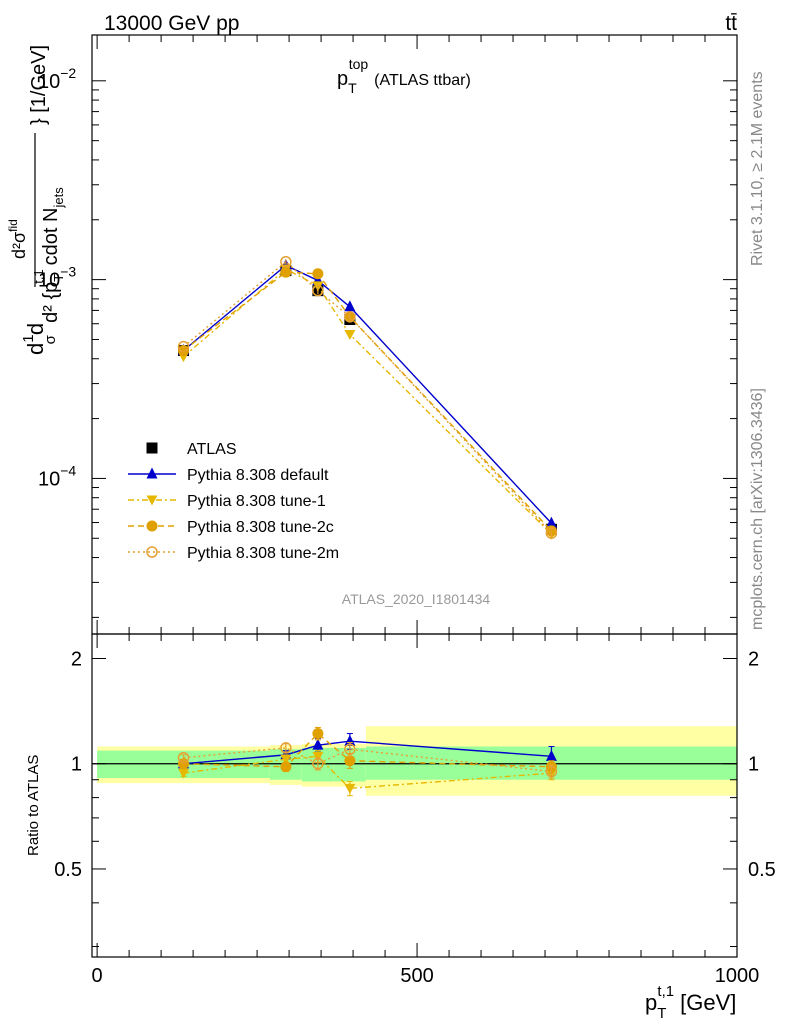 This screenshot has width=786, height=1024. Describe the element at coordinates (212, 449) in the screenshot. I see `legend-label: ATLAS` at that location.